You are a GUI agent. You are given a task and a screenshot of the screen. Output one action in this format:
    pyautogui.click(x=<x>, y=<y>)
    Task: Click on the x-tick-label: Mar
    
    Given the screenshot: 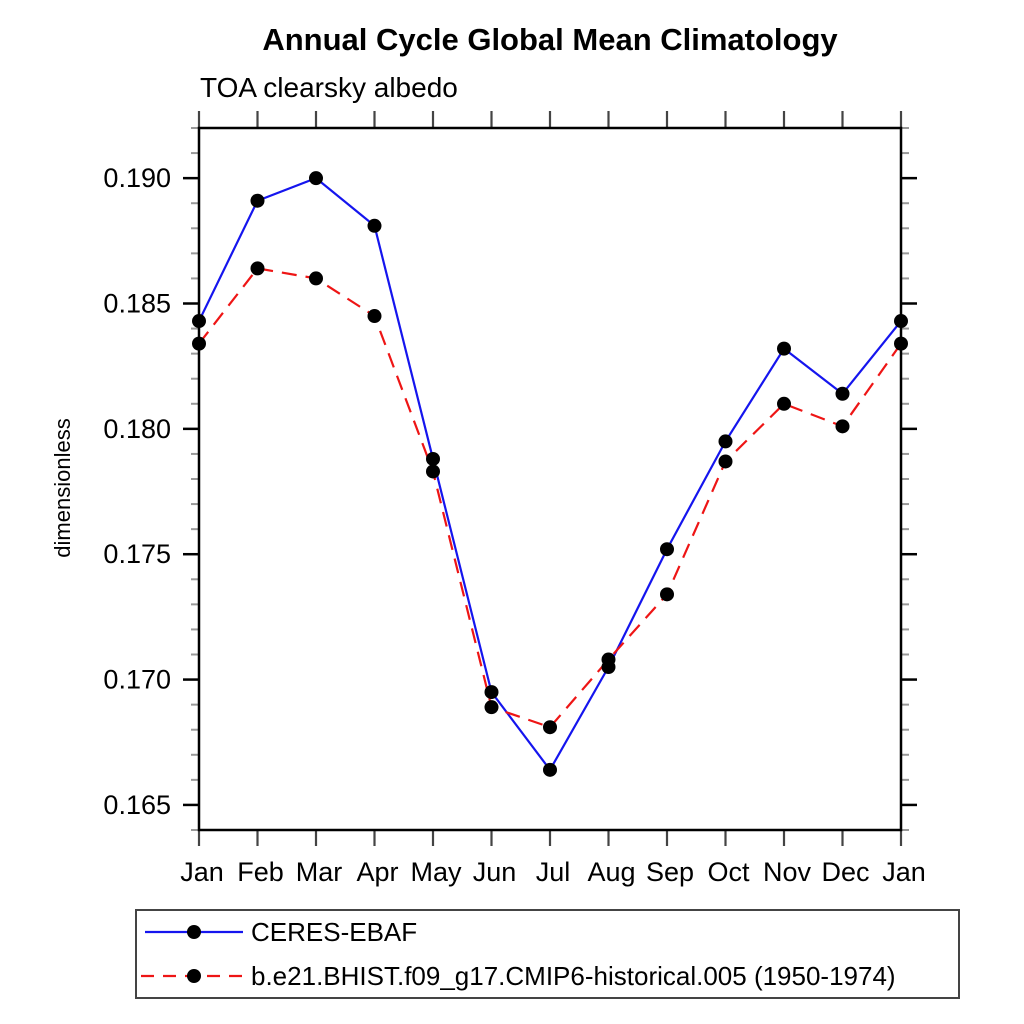 What is the action you would take?
    pyautogui.click(x=319, y=872)
    